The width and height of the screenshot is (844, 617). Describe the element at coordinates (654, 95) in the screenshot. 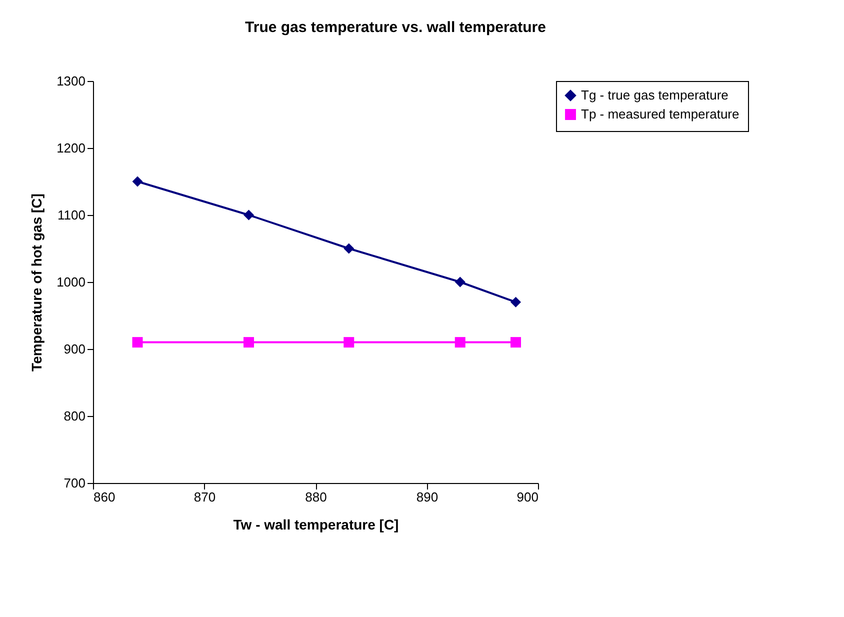

I see `legend-label: Tg - true gas temperature` at that location.